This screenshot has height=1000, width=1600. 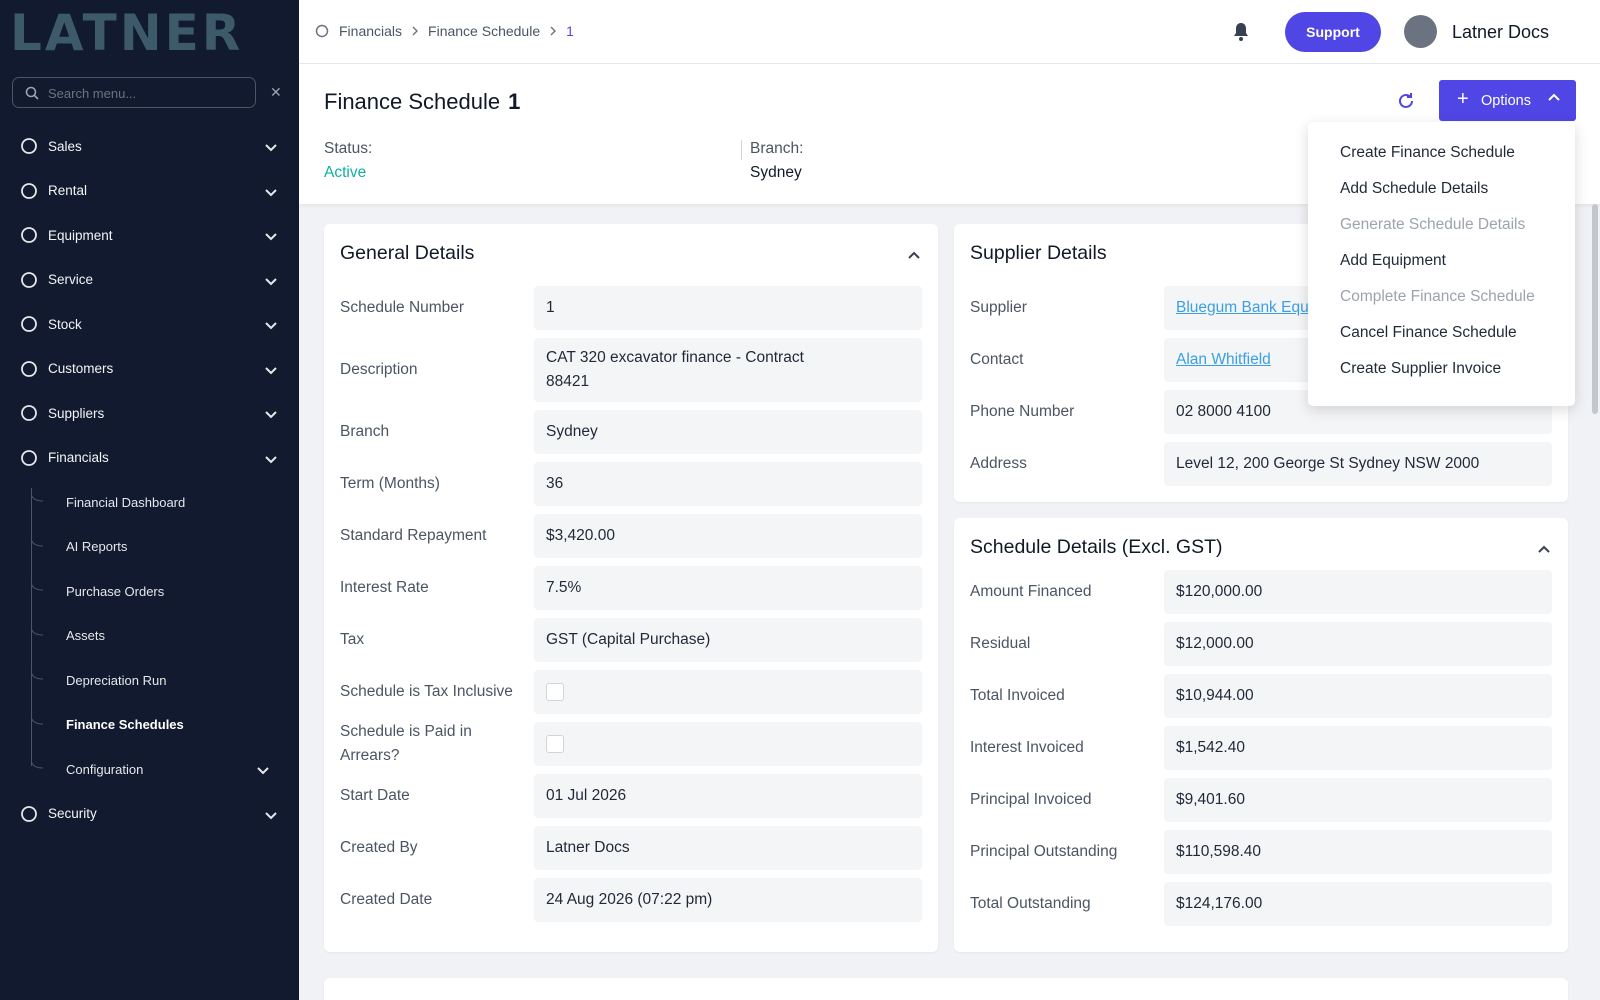 What do you see at coordinates (1219, 591) in the screenshot?
I see `value-text: $120,000.00` at bounding box center [1219, 591].